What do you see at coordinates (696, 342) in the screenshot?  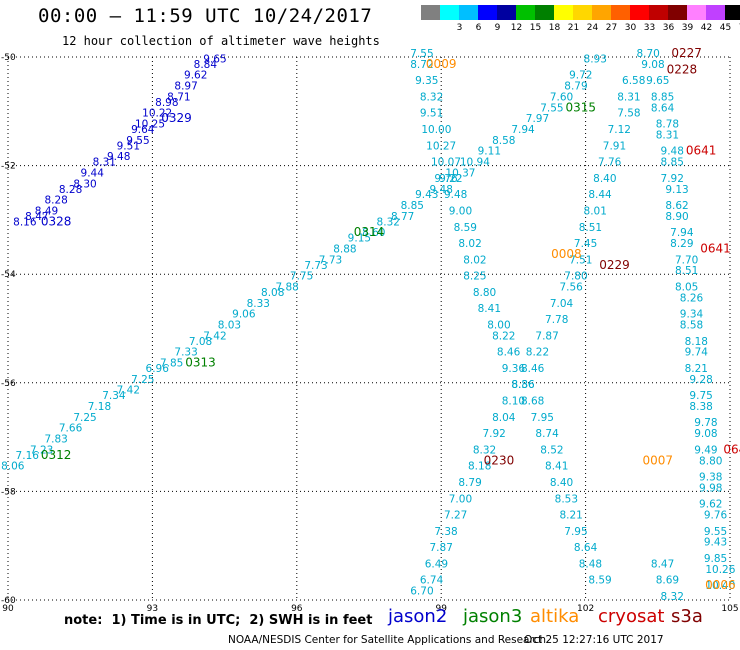 I see `wave-height-point: 8.18` at bounding box center [696, 342].